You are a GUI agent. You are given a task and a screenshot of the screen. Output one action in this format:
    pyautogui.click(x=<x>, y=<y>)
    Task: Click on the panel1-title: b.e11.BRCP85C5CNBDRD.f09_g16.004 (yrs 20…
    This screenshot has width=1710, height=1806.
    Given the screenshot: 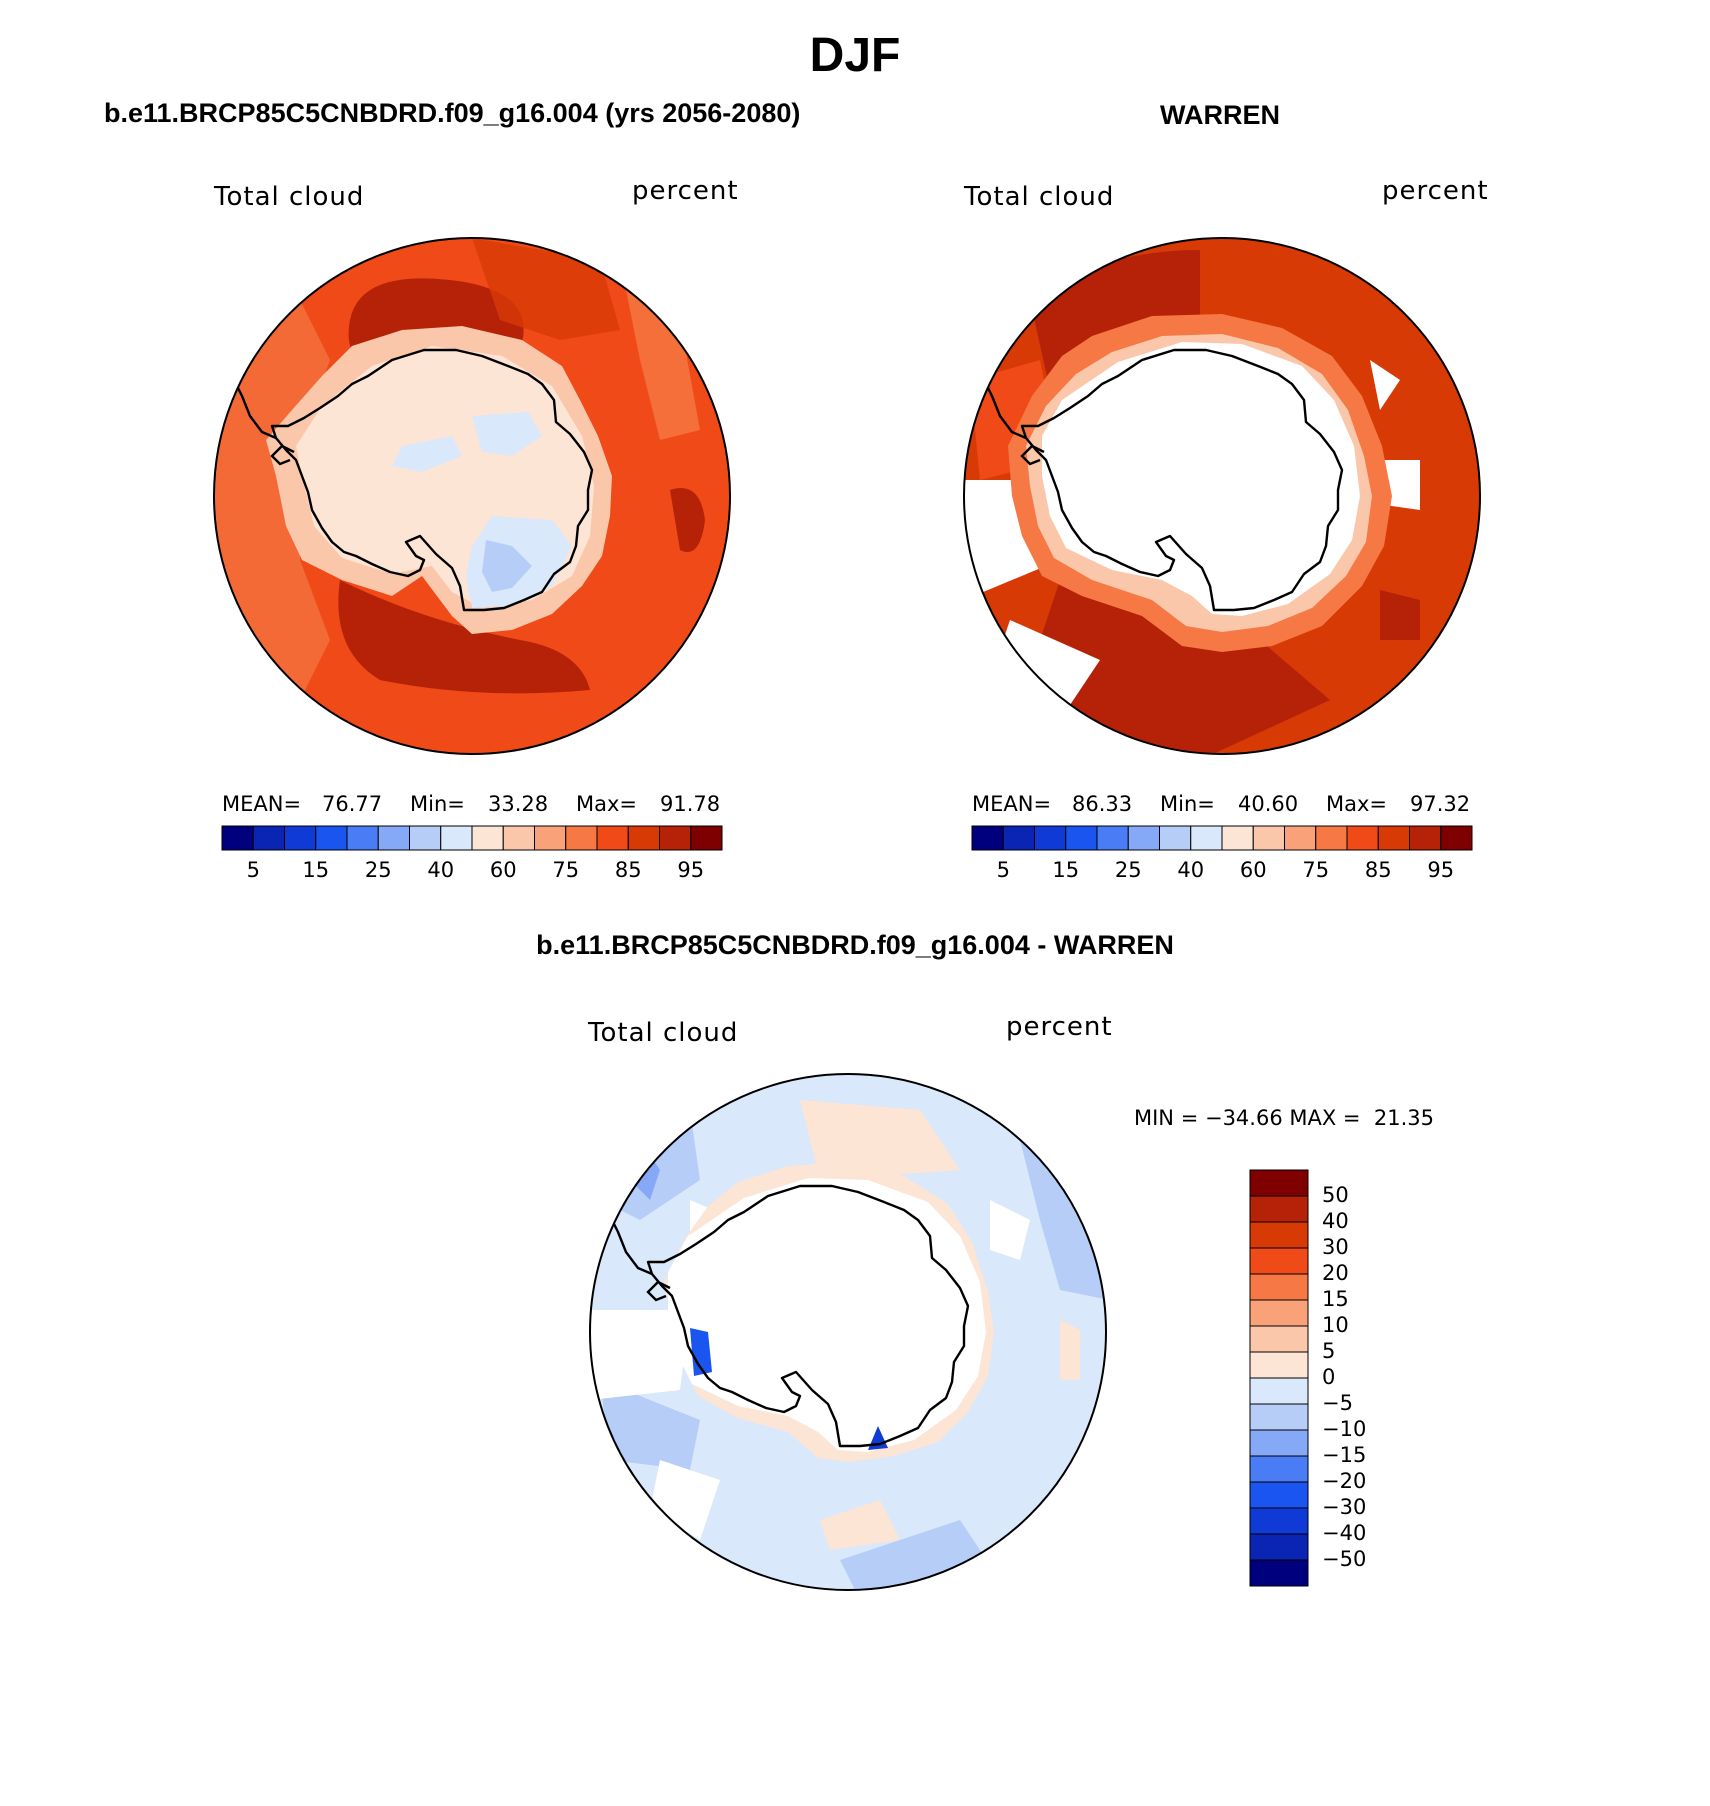 What is the action you would take?
    pyautogui.click(x=452, y=113)
    